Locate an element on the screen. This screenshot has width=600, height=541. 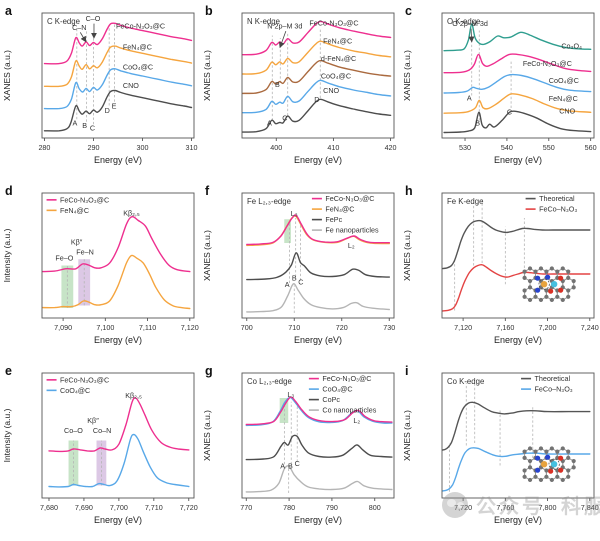
panel-letter-i: i is located at coordinates (406, 371).